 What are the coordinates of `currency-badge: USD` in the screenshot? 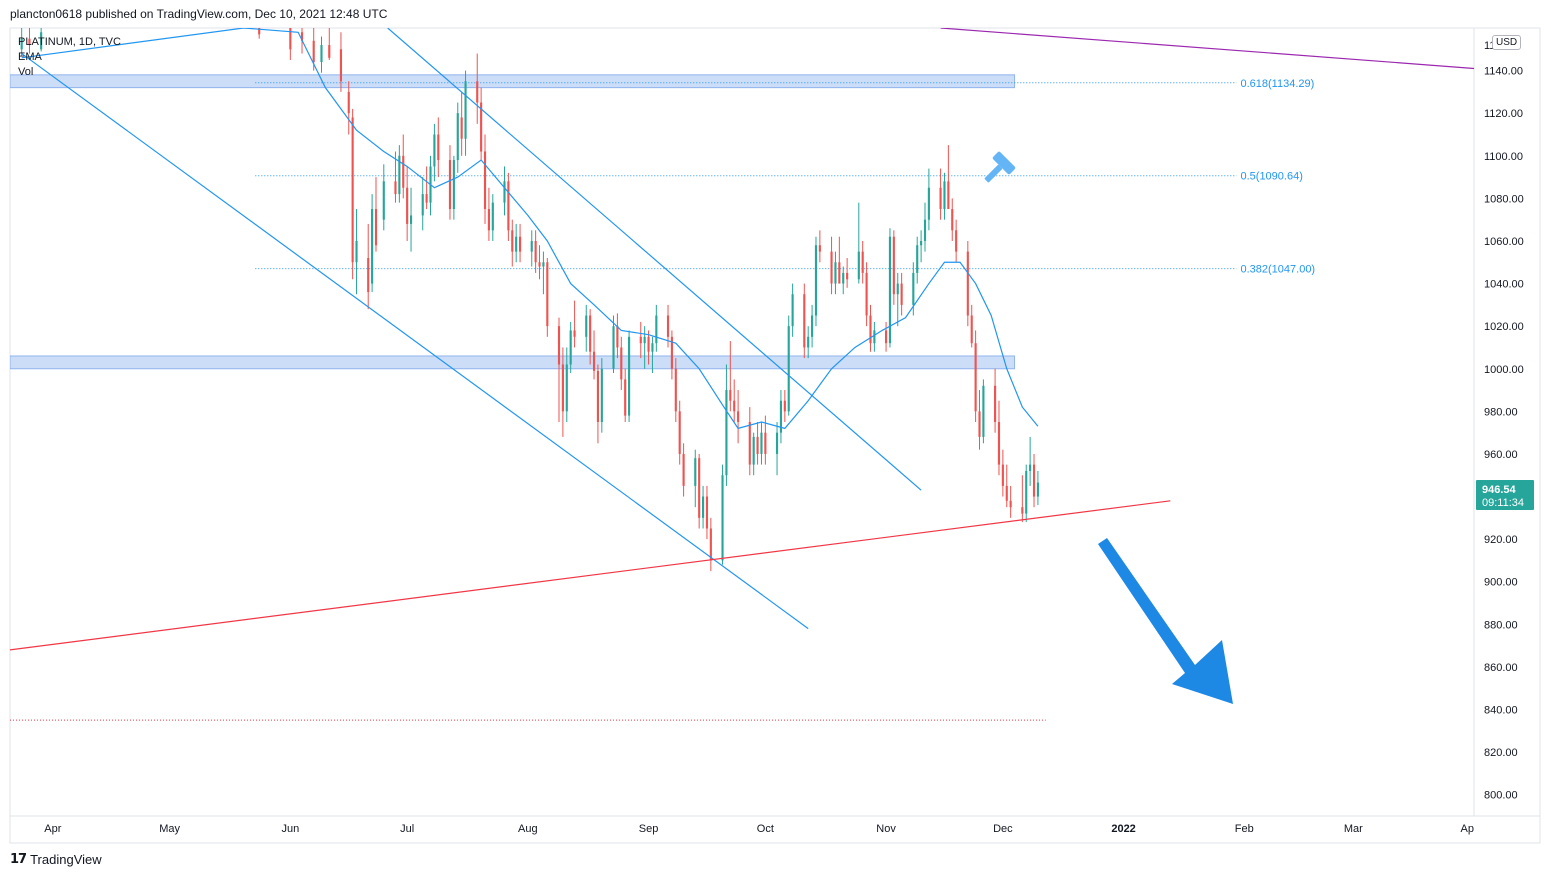 It's located at (1507, 42).